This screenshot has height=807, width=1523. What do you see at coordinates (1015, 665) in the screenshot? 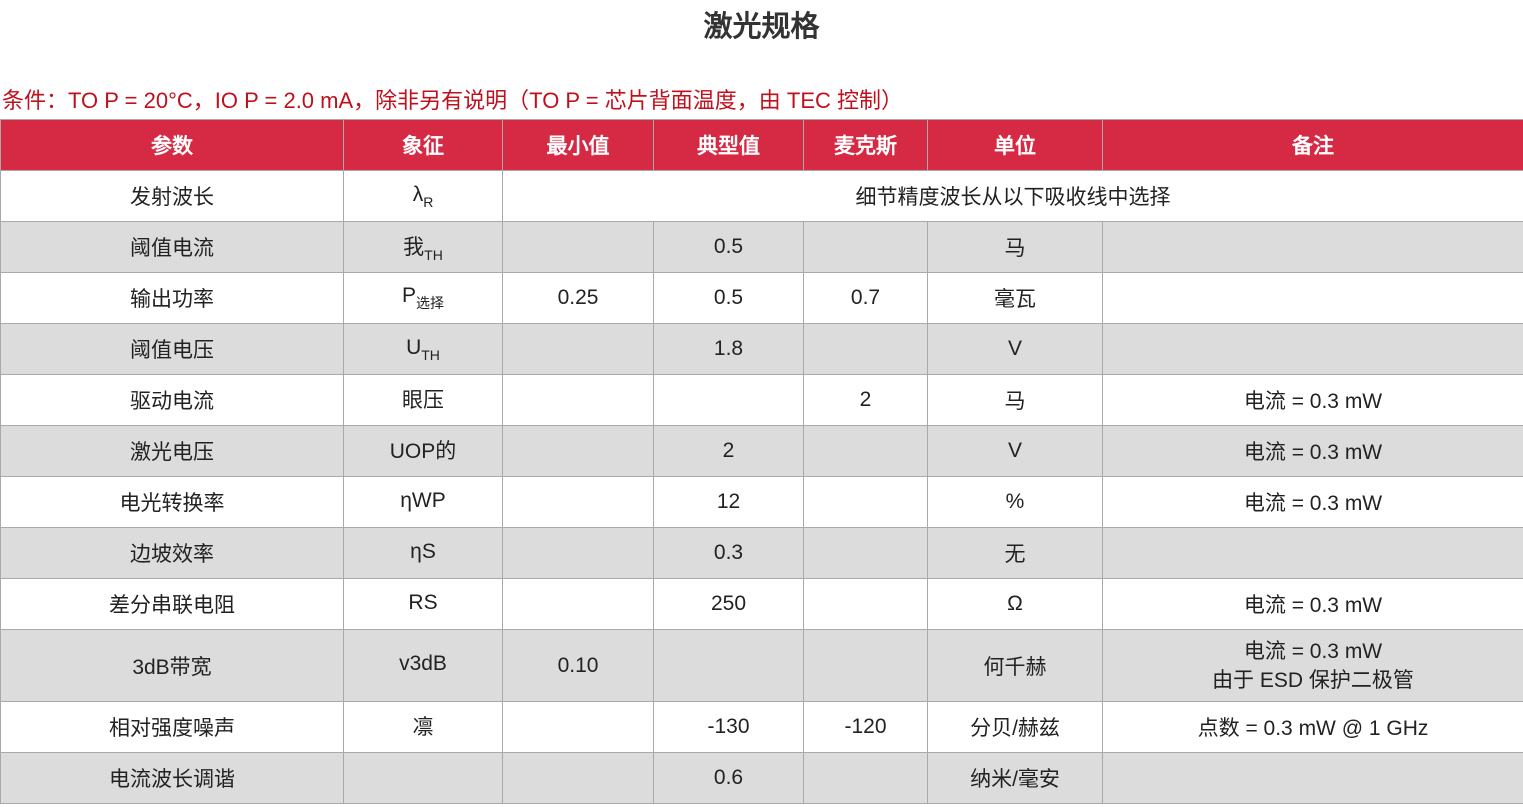
I see `cell-unit: 何千赫` at bounding box center [1015, 665].